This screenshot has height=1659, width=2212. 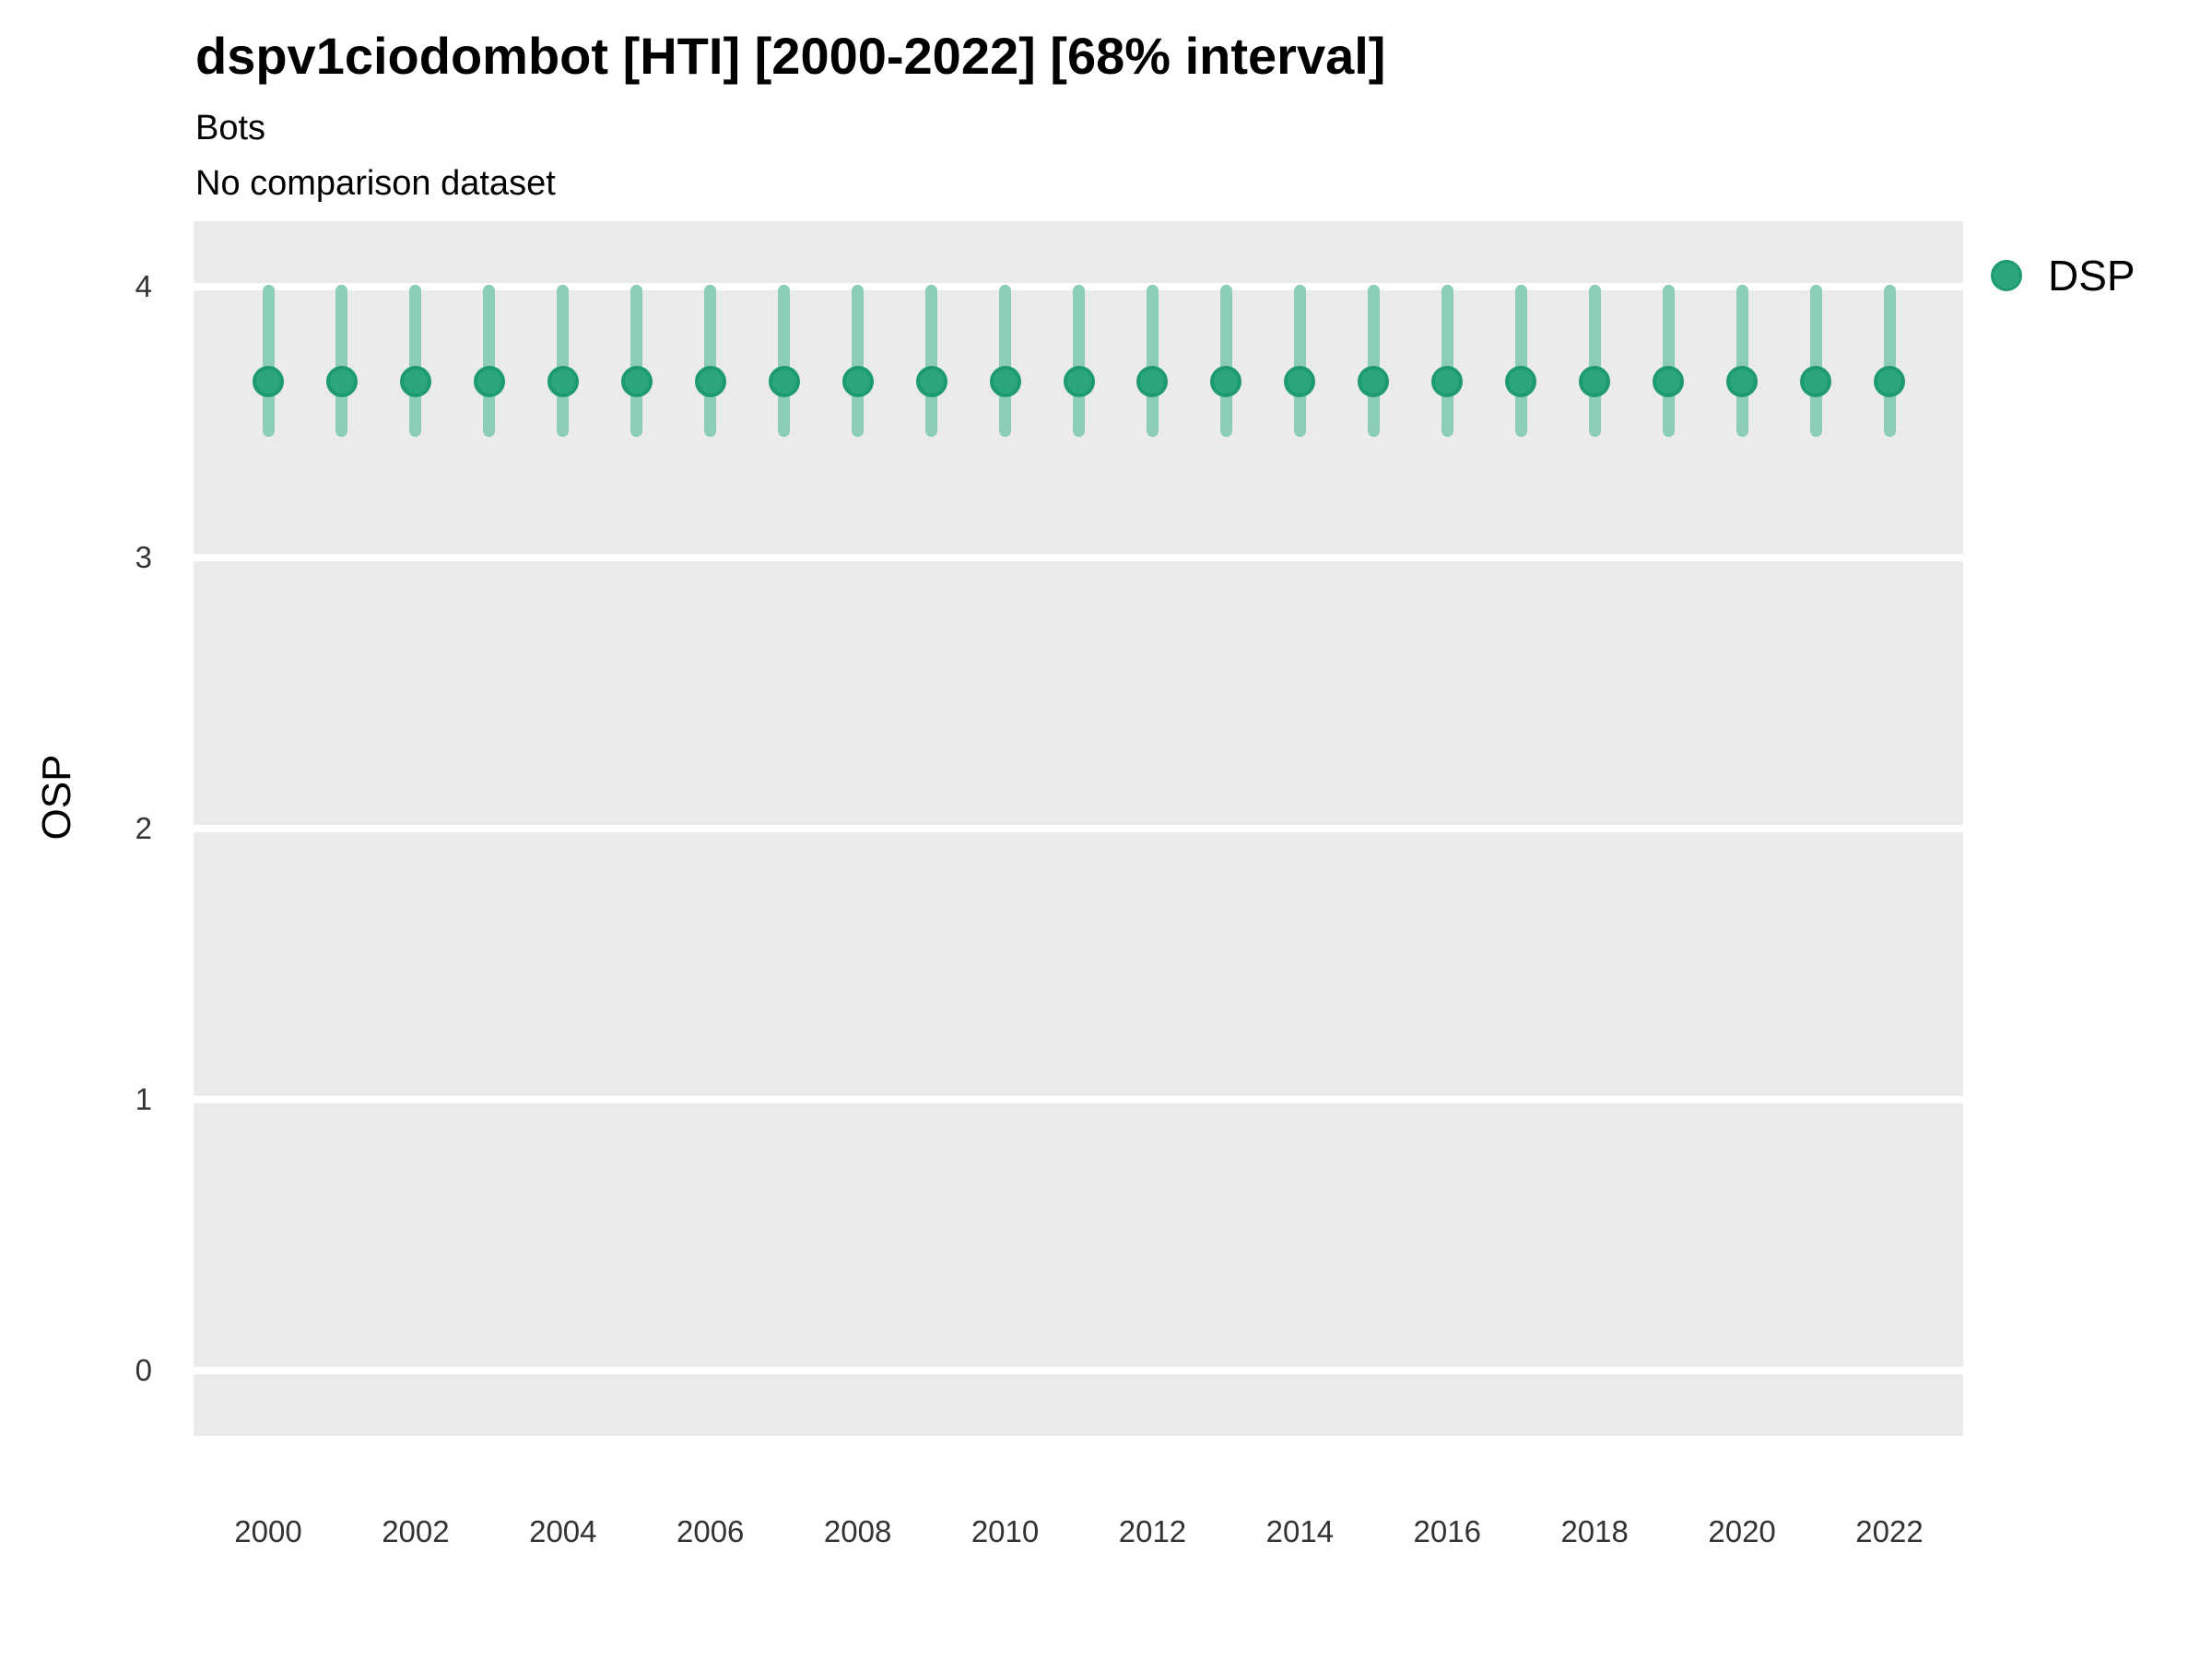 I want to click on y-tick-label-4: 4, so click(x=143, y=285).